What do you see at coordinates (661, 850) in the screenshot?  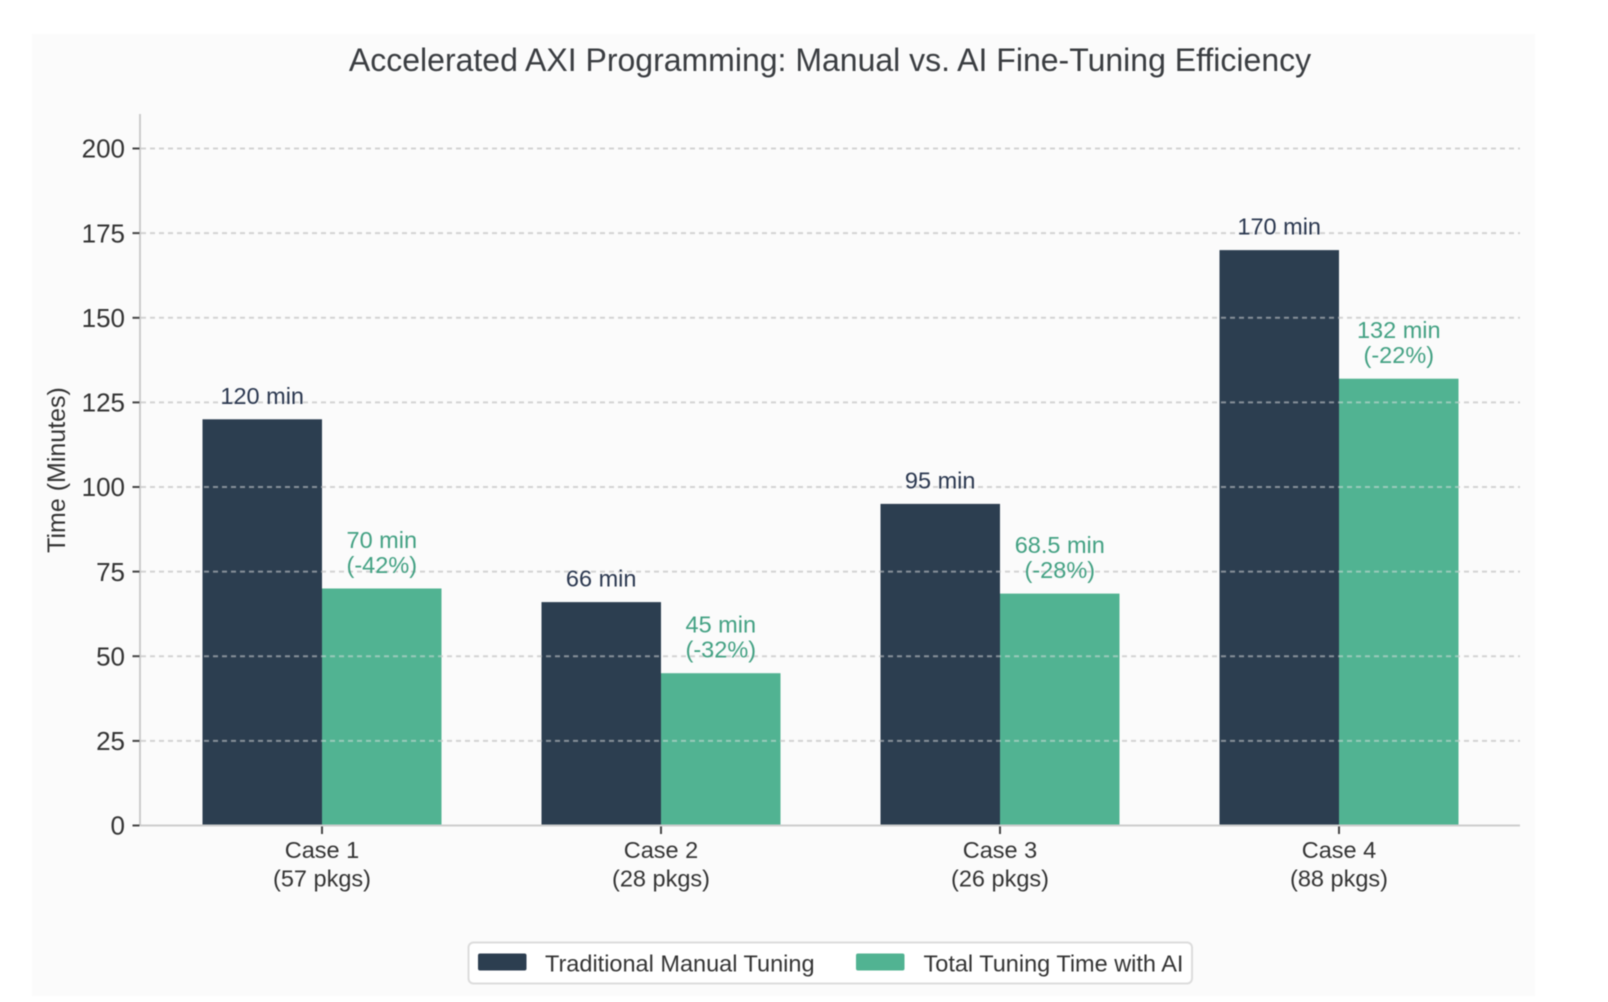 I see `svg-text: Case 2` at bounding box center [661, 850].